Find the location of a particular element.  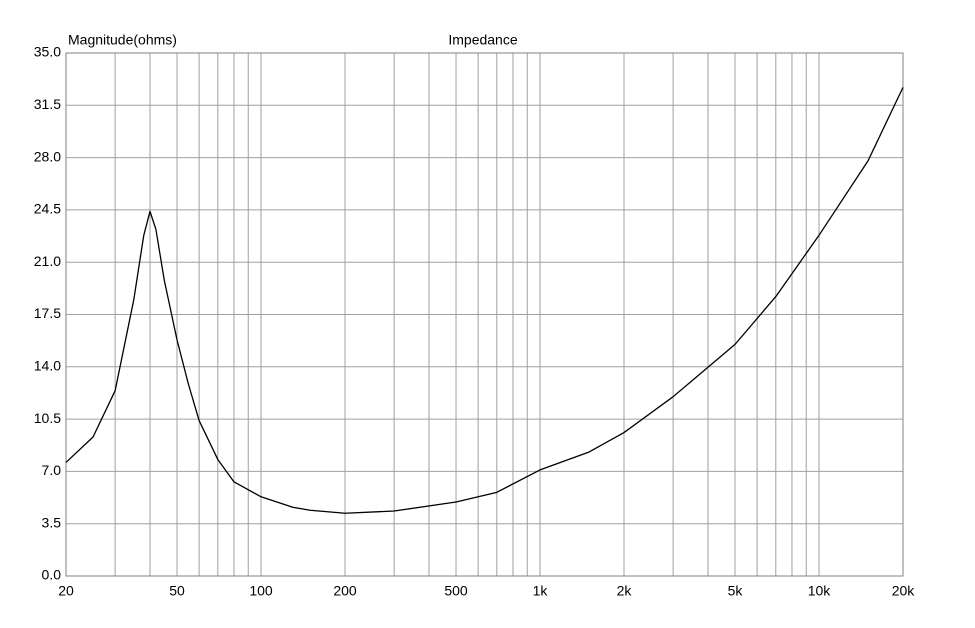

x-tick-label: 1k is located at coordinates (541, 591).